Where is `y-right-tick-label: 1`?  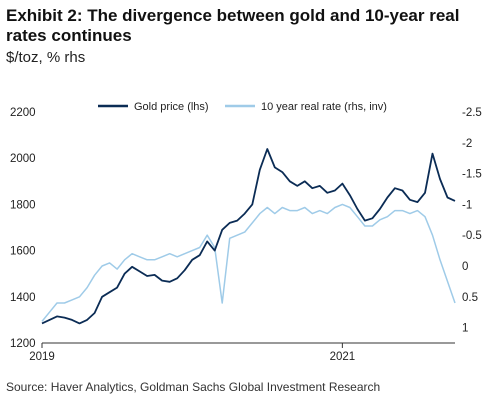 y-right-tick-label: 1 is located at coordinates (465, 329).